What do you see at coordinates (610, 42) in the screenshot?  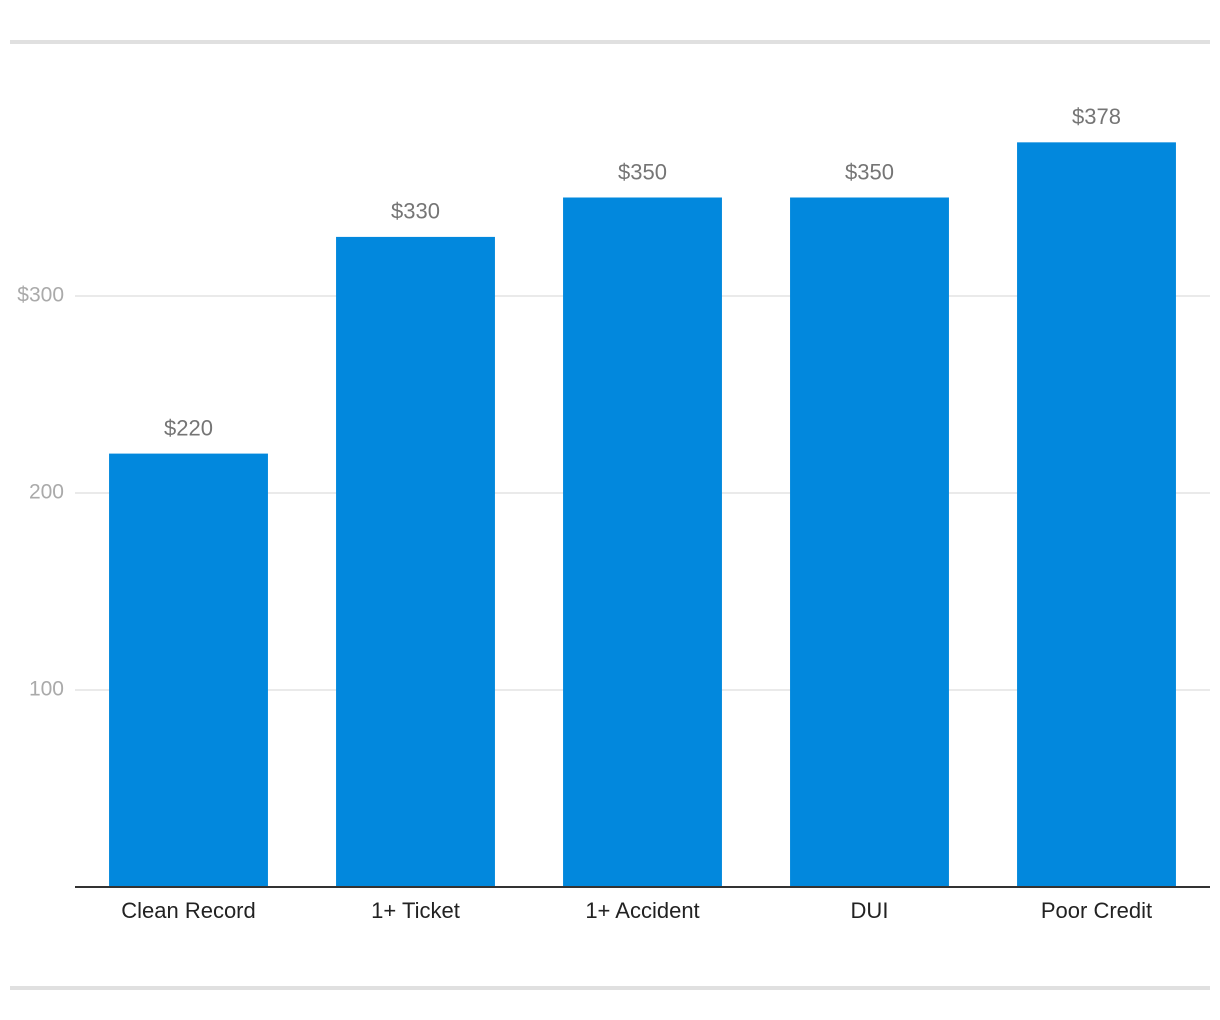 I see `top-divider` at bounding box center [610, 42].